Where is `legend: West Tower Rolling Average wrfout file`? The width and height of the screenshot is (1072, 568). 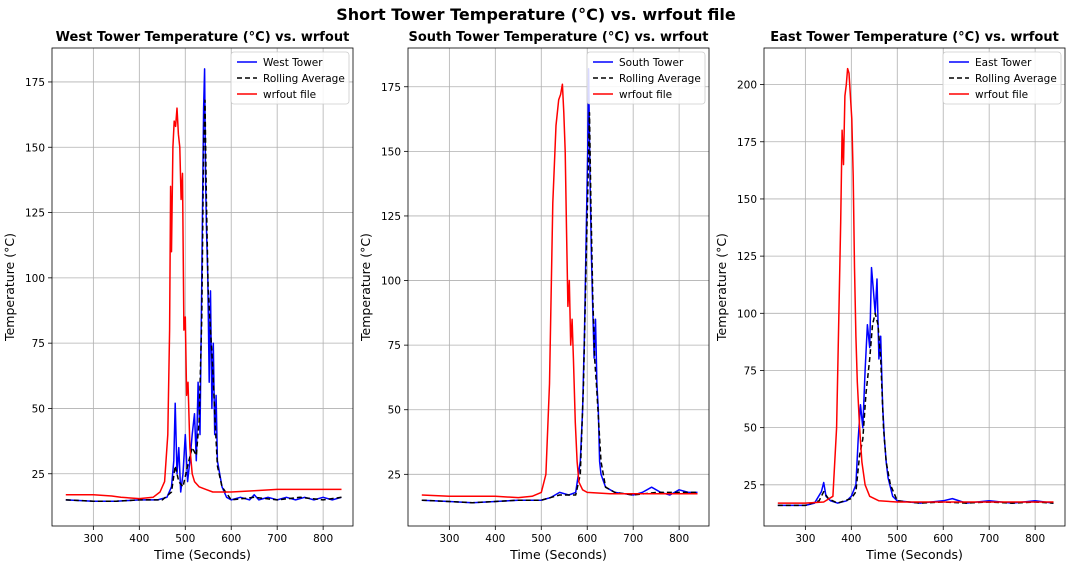
legend: West Tower Rolling Average wrfout file is located at coordinates (290, 78).